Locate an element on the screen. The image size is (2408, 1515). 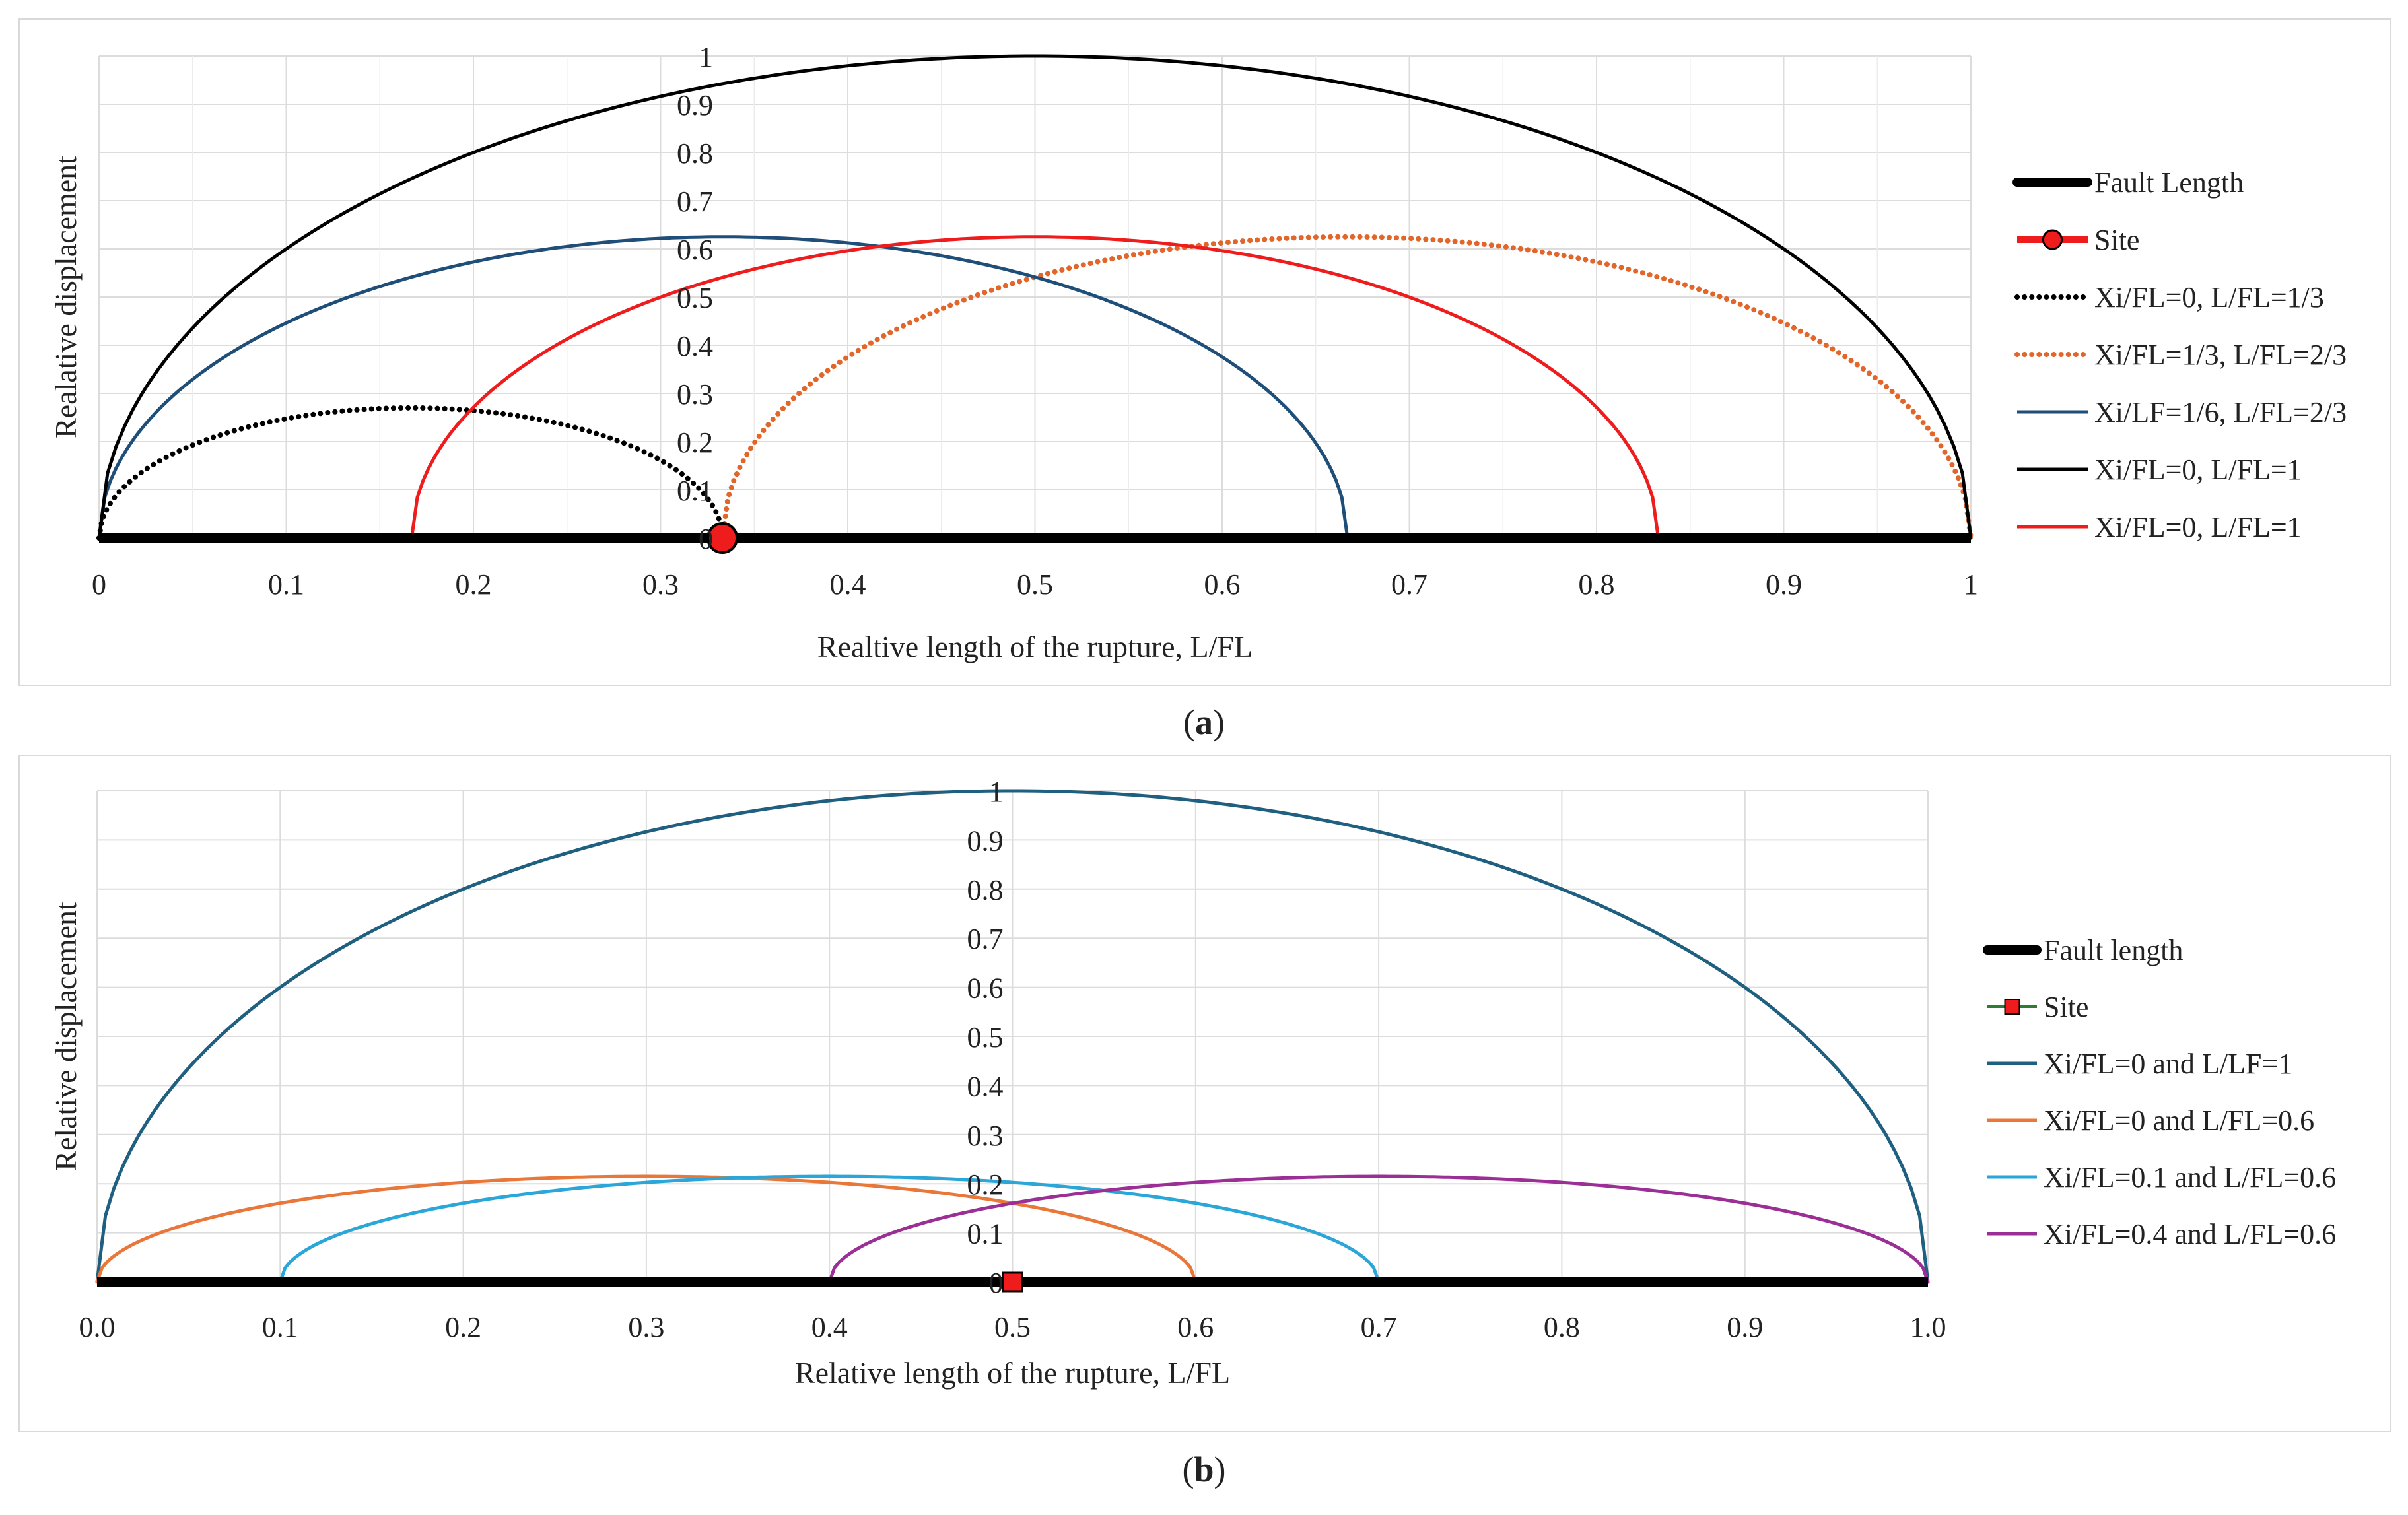
legend-label-series-3: Xi/LF=1/6, L/FL=2/3 is located at coordinates (2220, 412).